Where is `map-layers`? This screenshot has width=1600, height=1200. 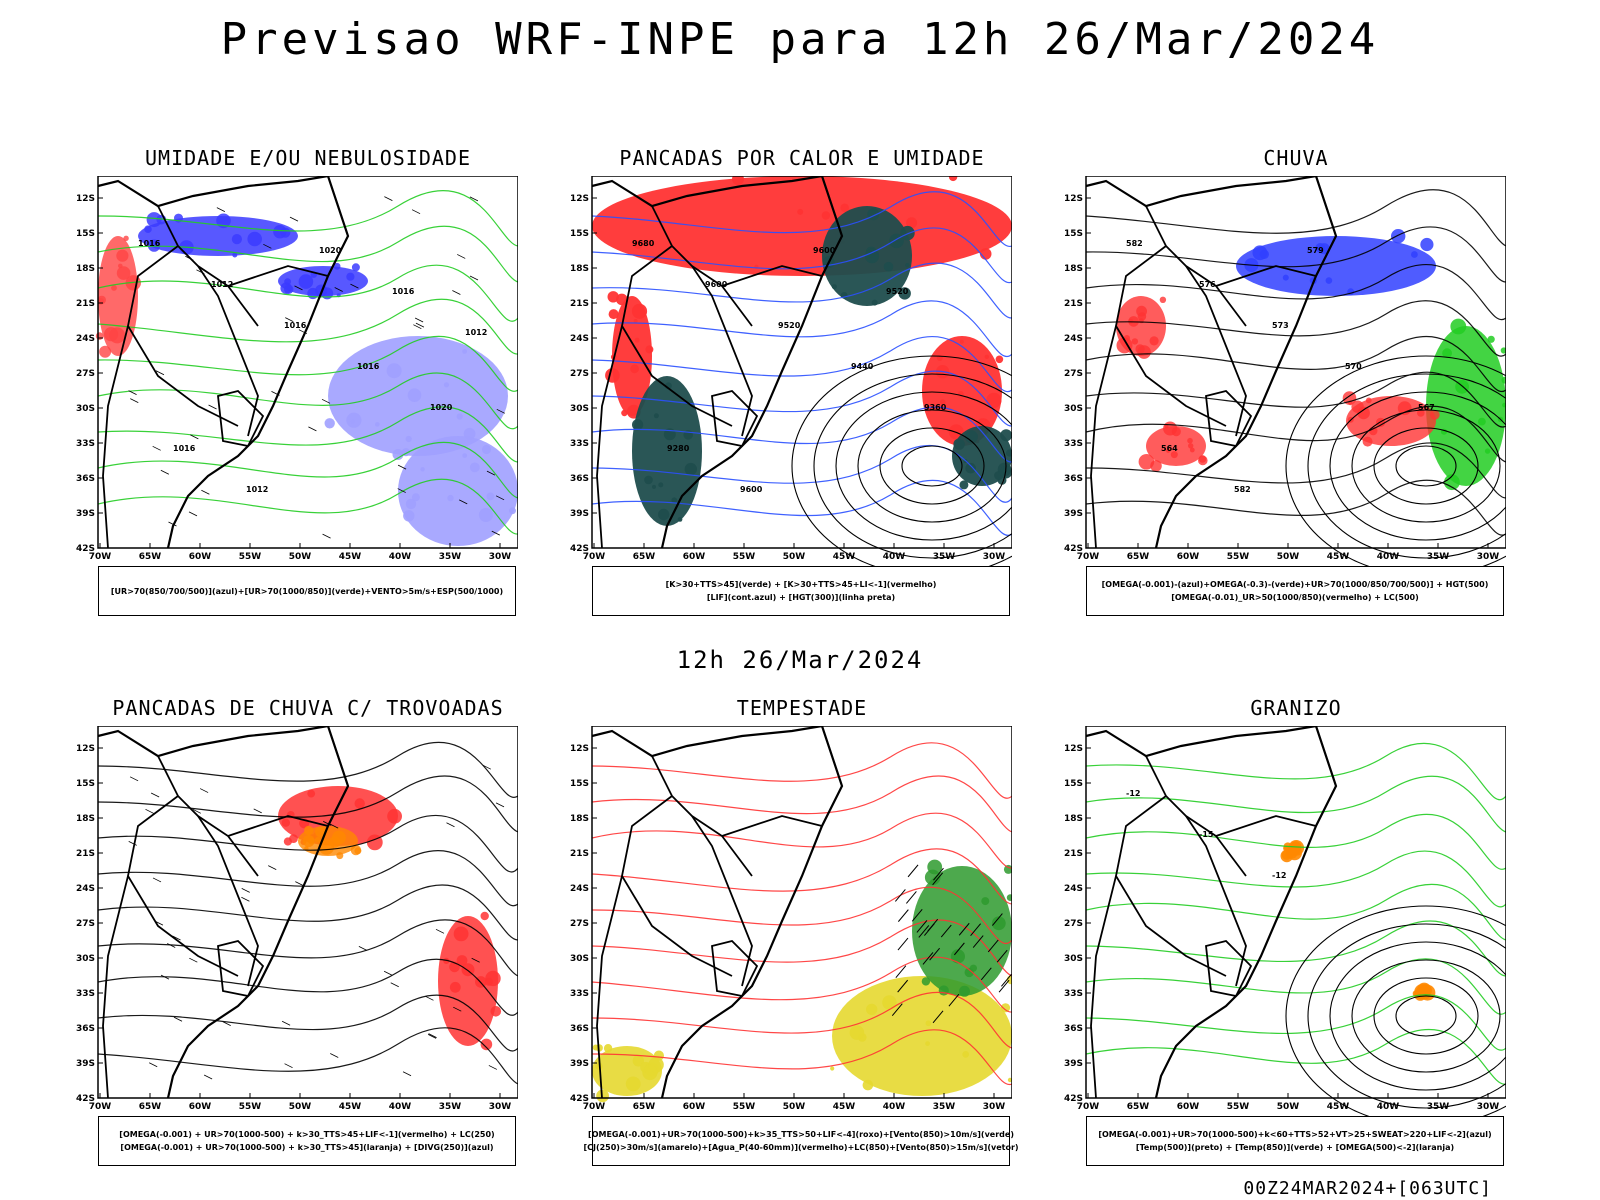 map-layers is located at coordinates (307, 912).